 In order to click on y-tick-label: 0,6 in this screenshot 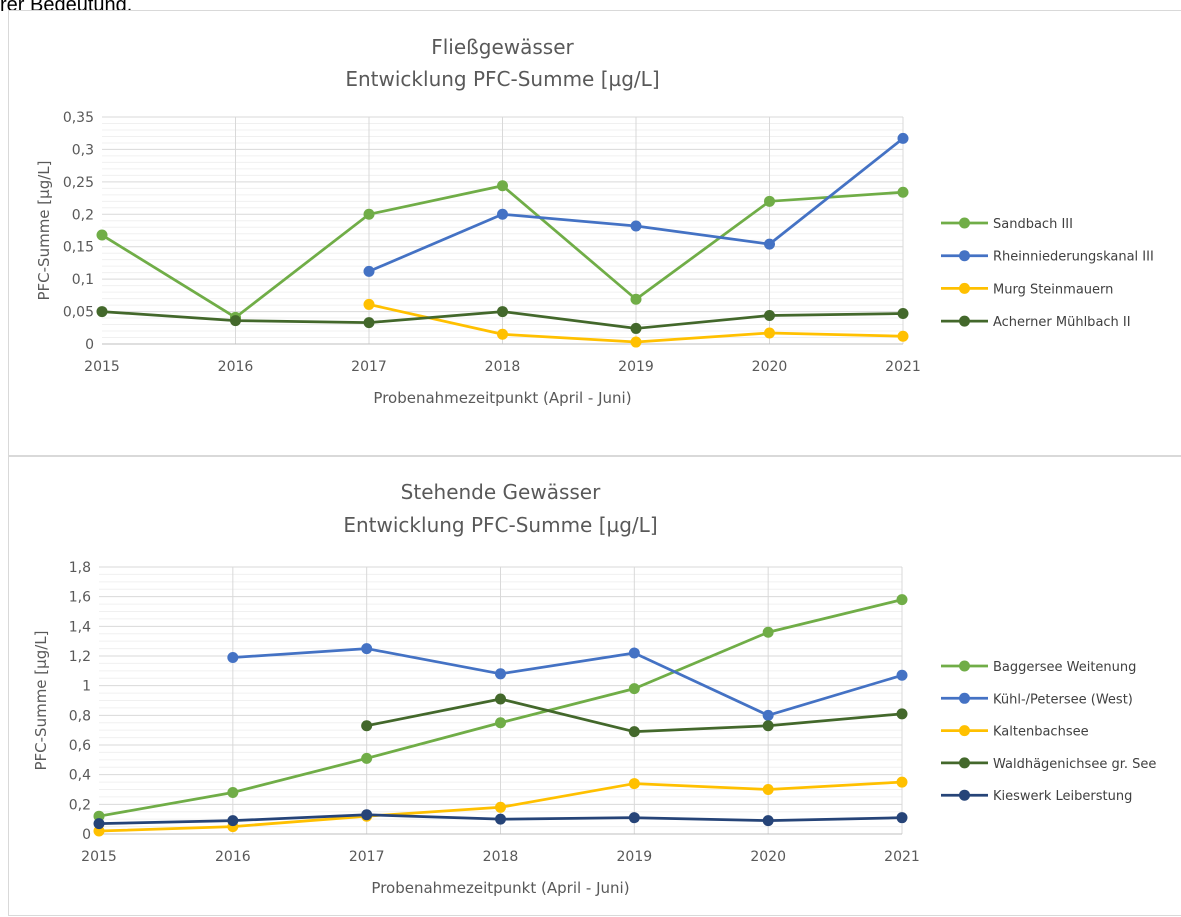, I will do `click(80, 746)`.